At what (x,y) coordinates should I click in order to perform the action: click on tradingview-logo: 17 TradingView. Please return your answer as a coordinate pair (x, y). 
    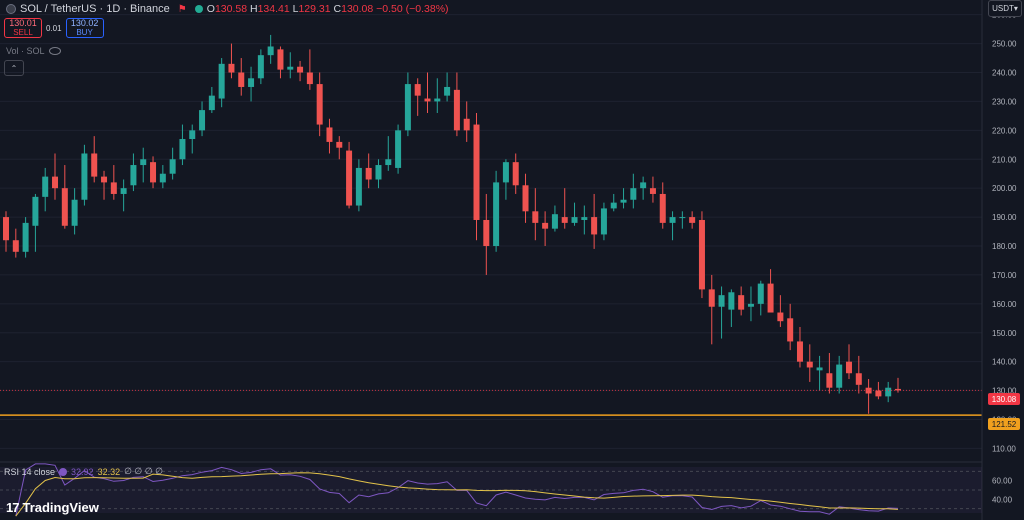
    Looking at the image, I should click on (52, 507).